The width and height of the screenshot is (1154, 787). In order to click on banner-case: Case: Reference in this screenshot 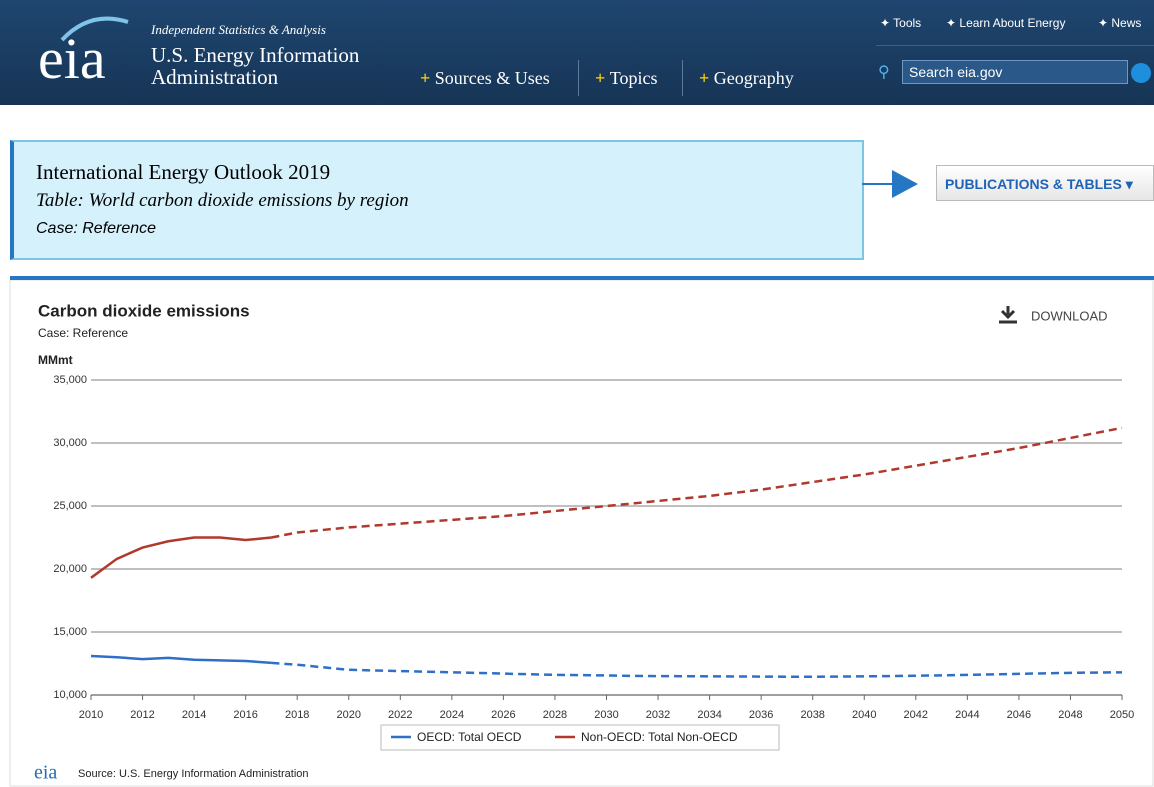, I will do `click(96, 228)`.